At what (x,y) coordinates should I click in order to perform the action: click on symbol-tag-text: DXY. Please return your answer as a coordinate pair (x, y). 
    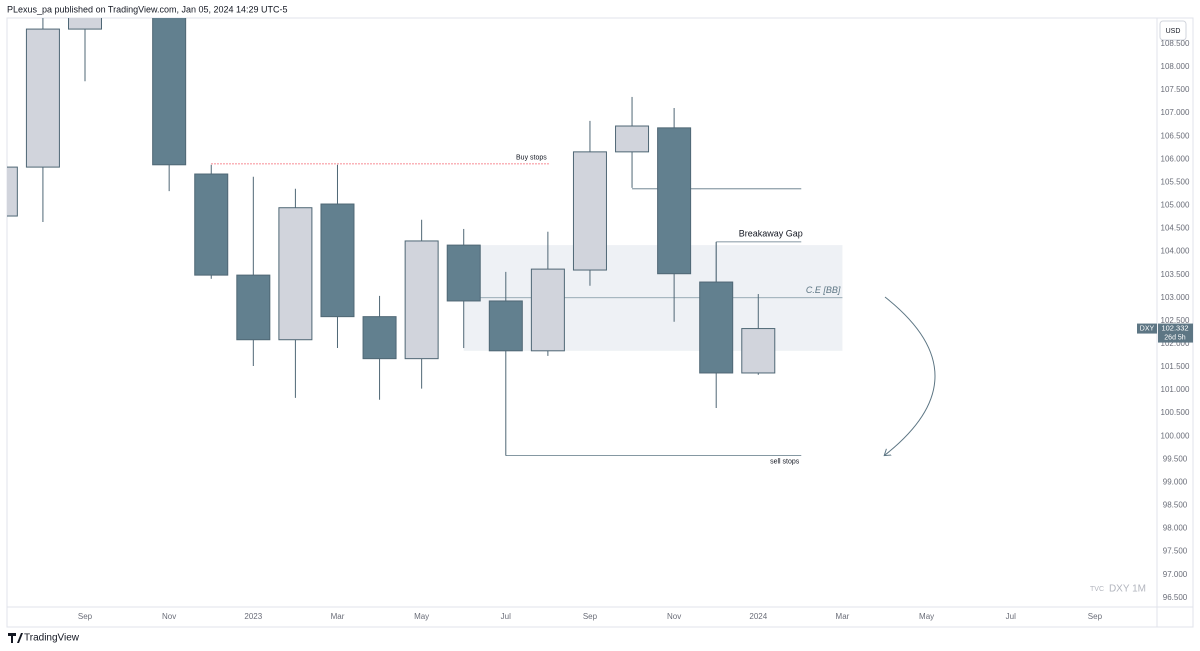
    Looking at the image, I should click on (1147, 328).